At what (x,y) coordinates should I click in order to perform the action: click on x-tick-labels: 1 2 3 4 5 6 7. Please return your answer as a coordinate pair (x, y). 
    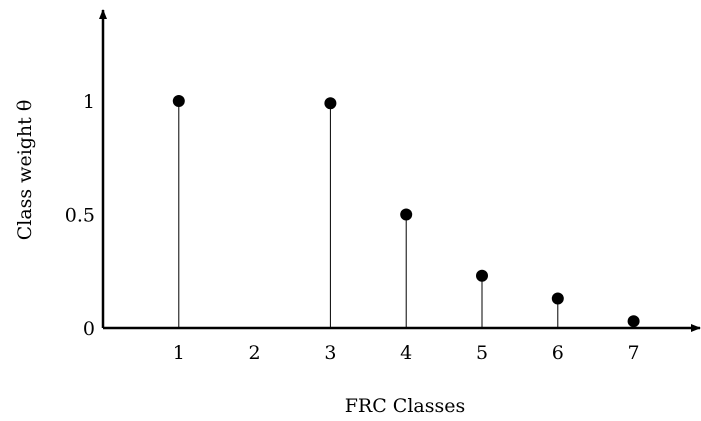
    Looking at the image, I should click on (406, 353).